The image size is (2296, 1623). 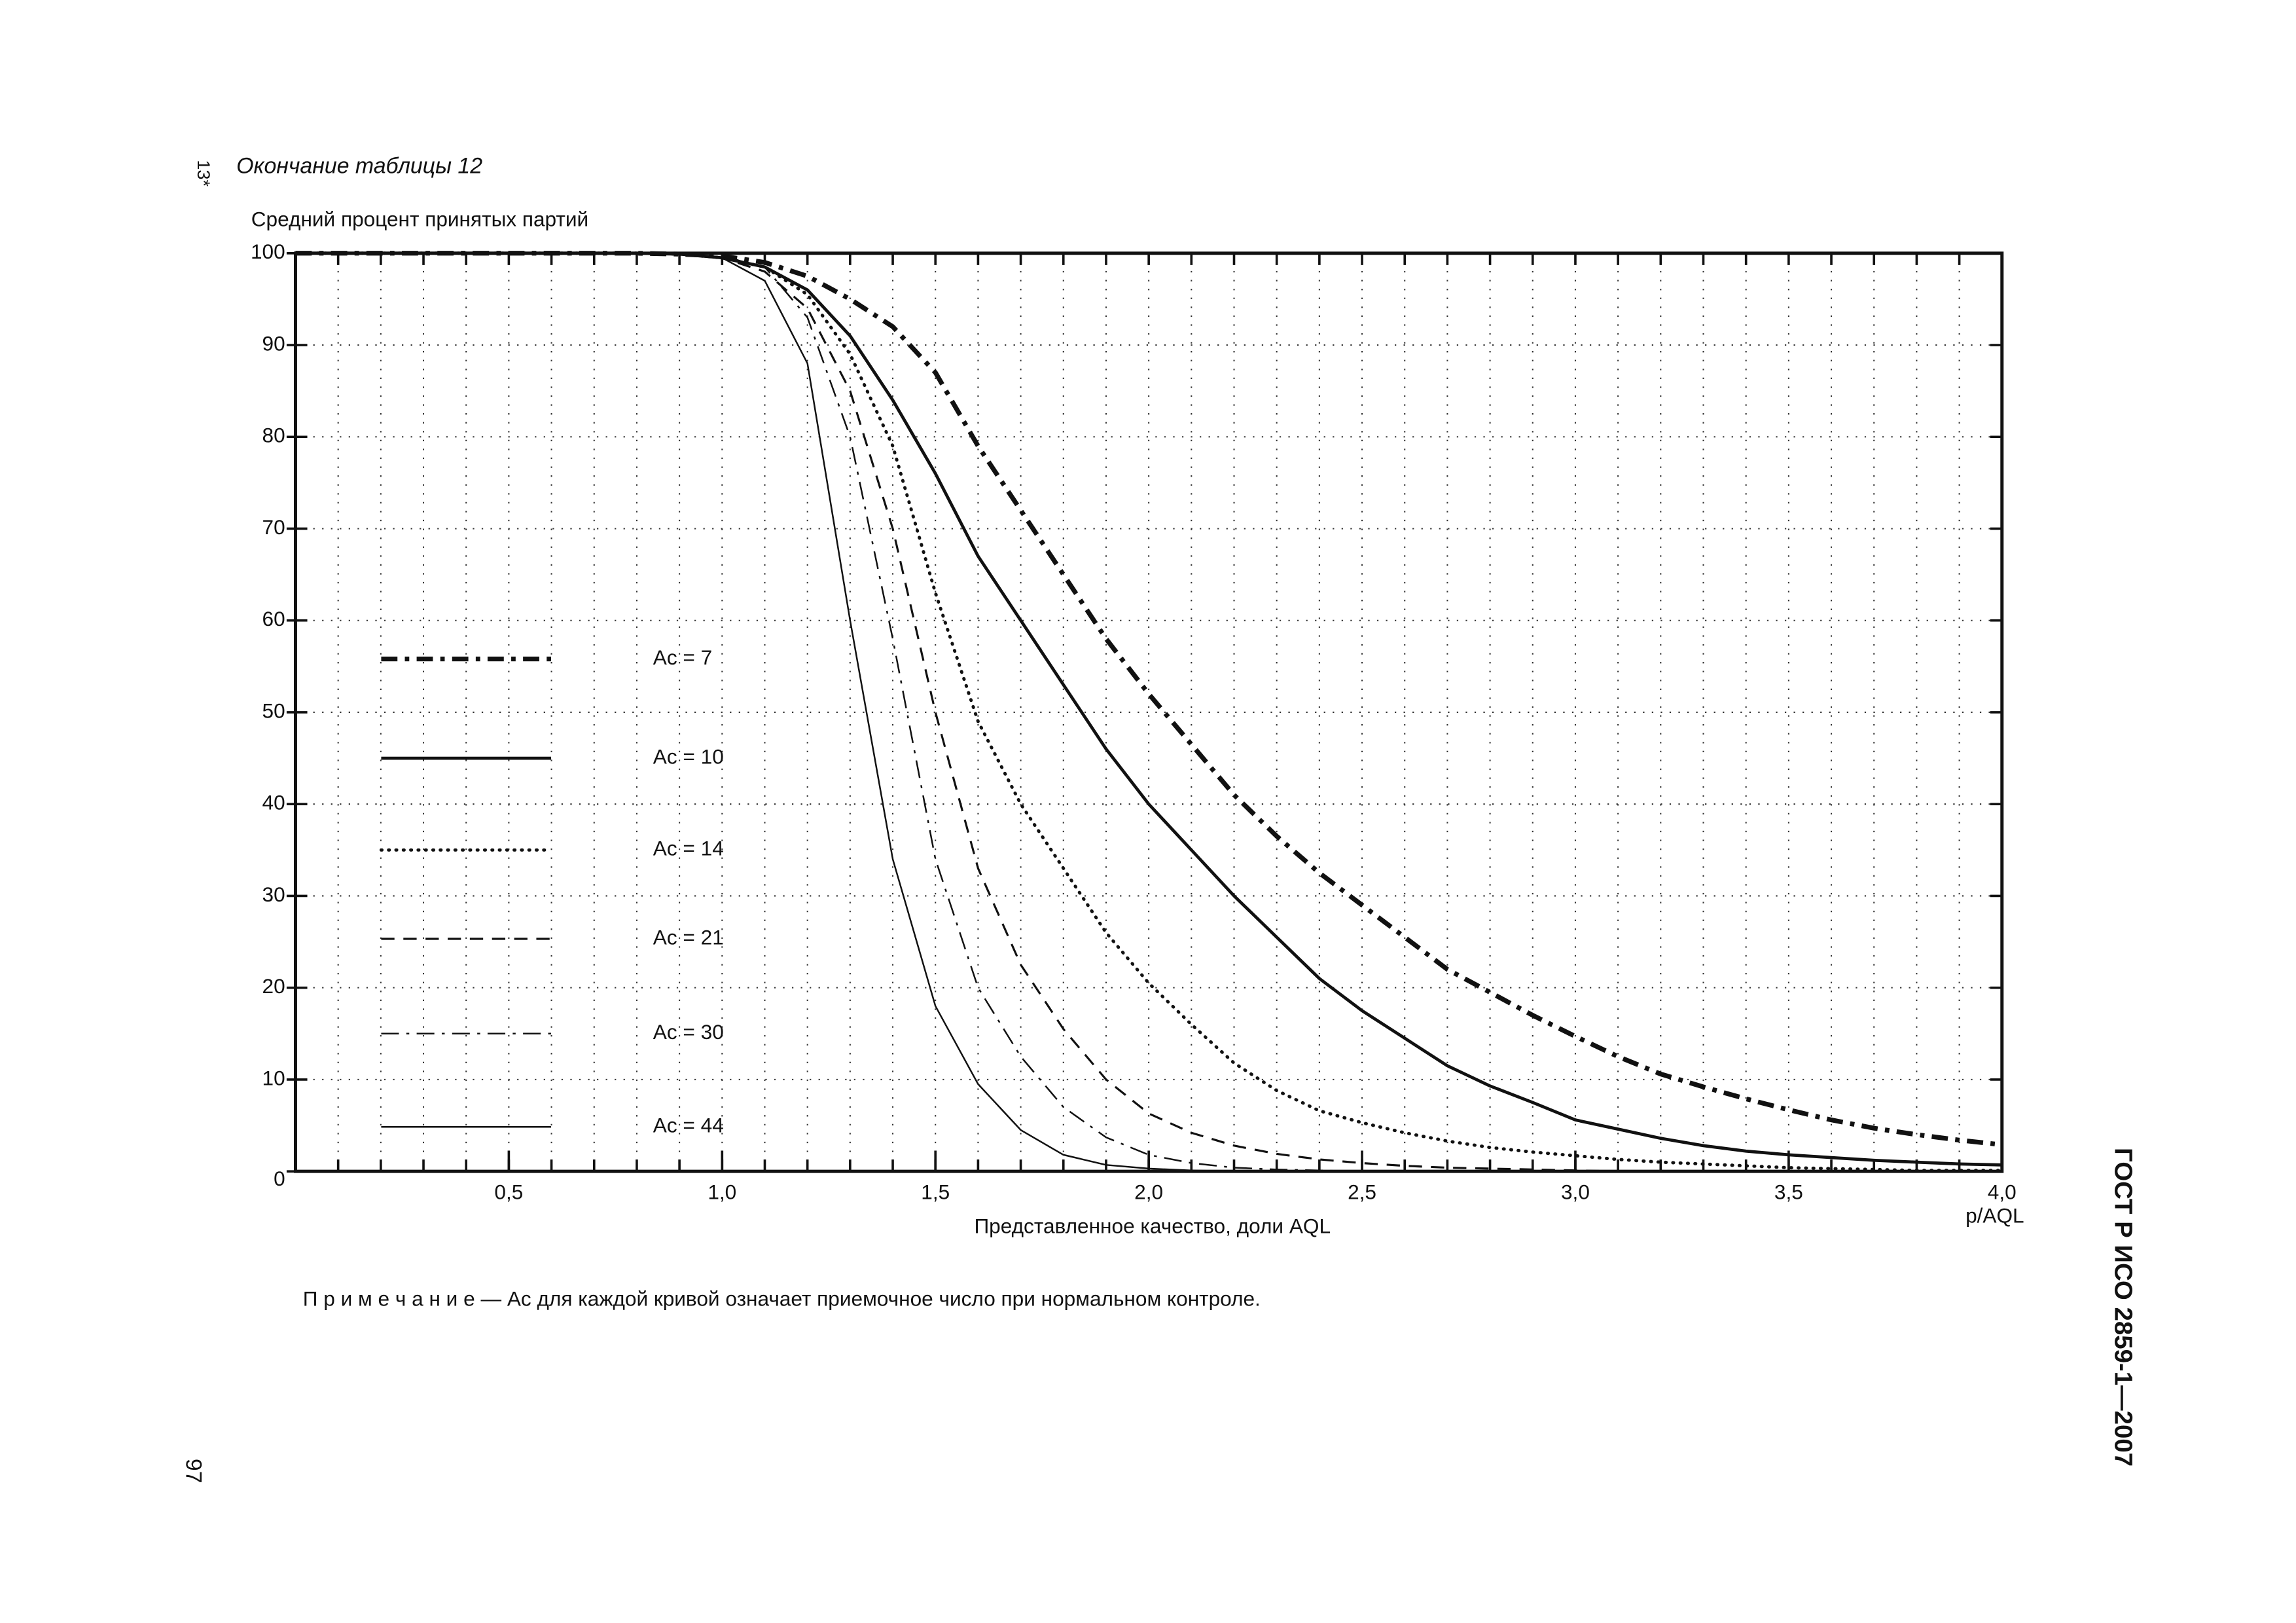 I want to click on legend-label: Ac = 14, so click(x=688, y=848).